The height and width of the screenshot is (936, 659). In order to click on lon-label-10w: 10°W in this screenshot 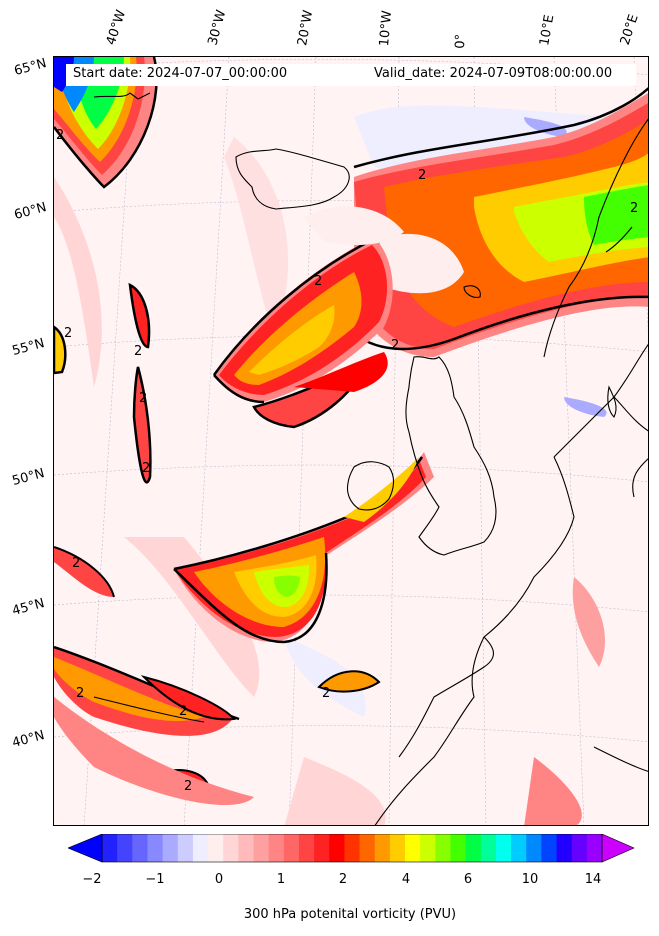, I will do `click(386, 28)`.